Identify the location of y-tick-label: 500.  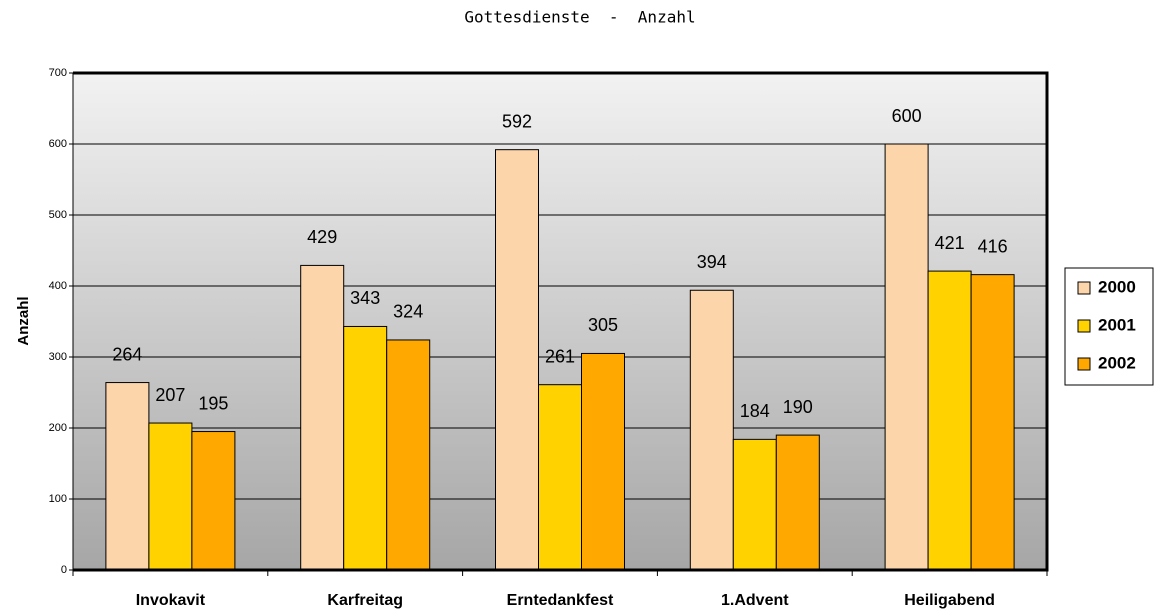
(58, 215).